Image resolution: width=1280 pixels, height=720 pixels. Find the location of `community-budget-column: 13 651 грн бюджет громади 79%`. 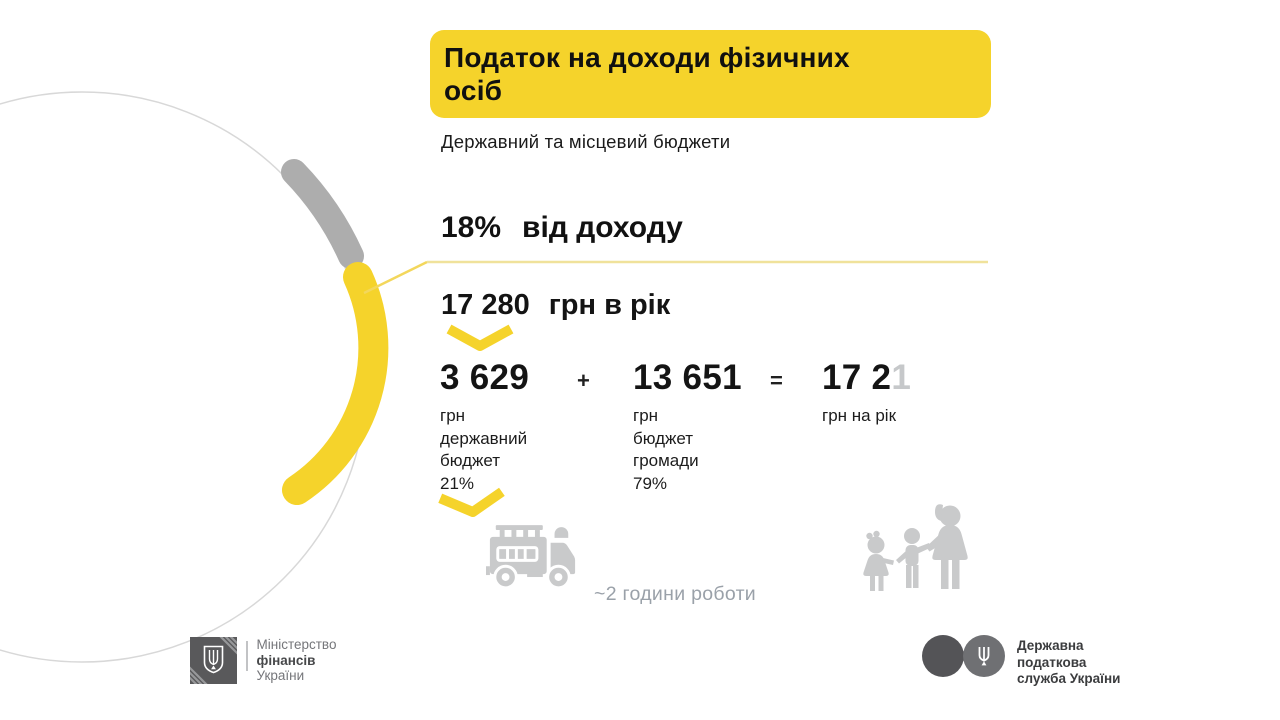

community-budget-column: 13 651 грн бюджет громади 79% is located at coordinates (687, 426).